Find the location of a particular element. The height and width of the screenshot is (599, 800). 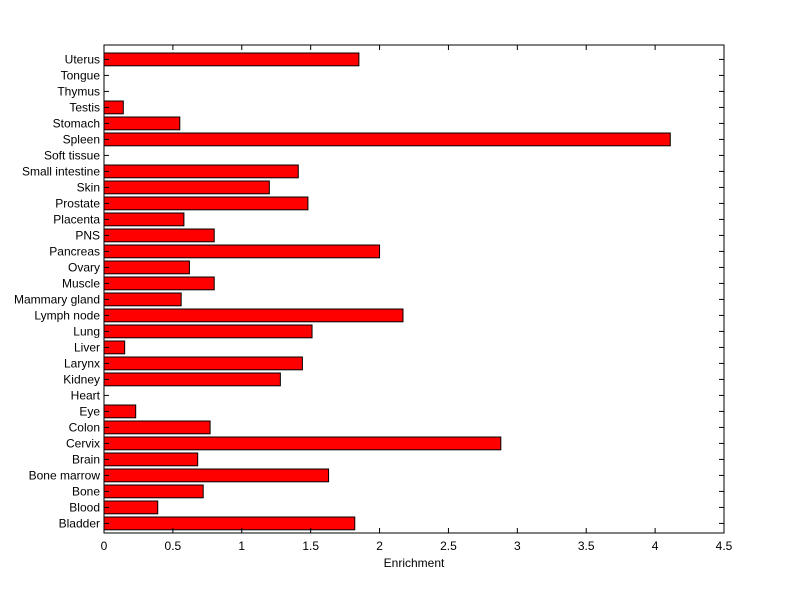

y-tick-label-brain: Brain is located at coordinates (86, 459).